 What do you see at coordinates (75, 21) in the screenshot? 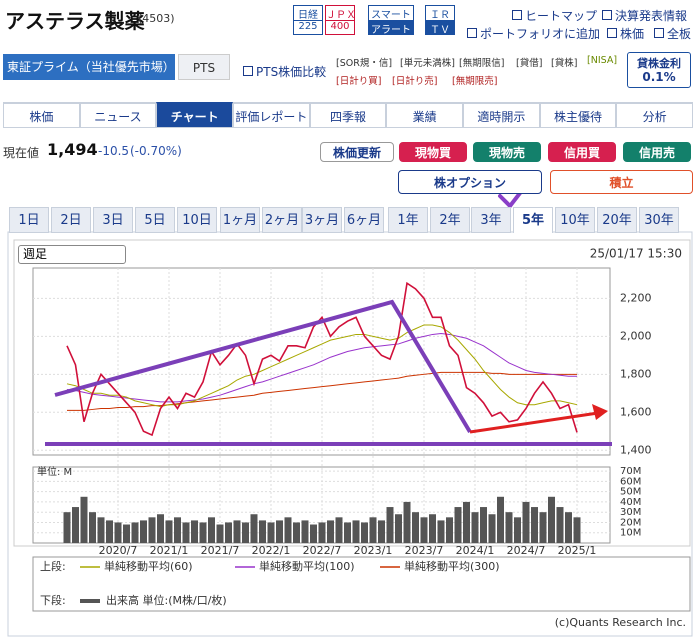
I see `title: アステラス製薬` at bounding box center [75, 21].